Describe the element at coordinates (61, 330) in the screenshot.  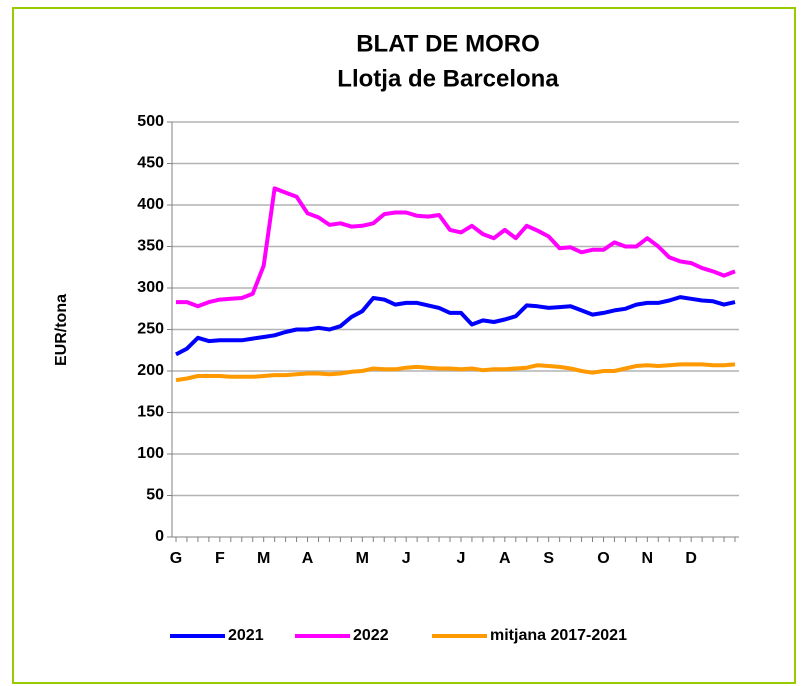
I see `y-axis-label: EUR/tona` at that location.